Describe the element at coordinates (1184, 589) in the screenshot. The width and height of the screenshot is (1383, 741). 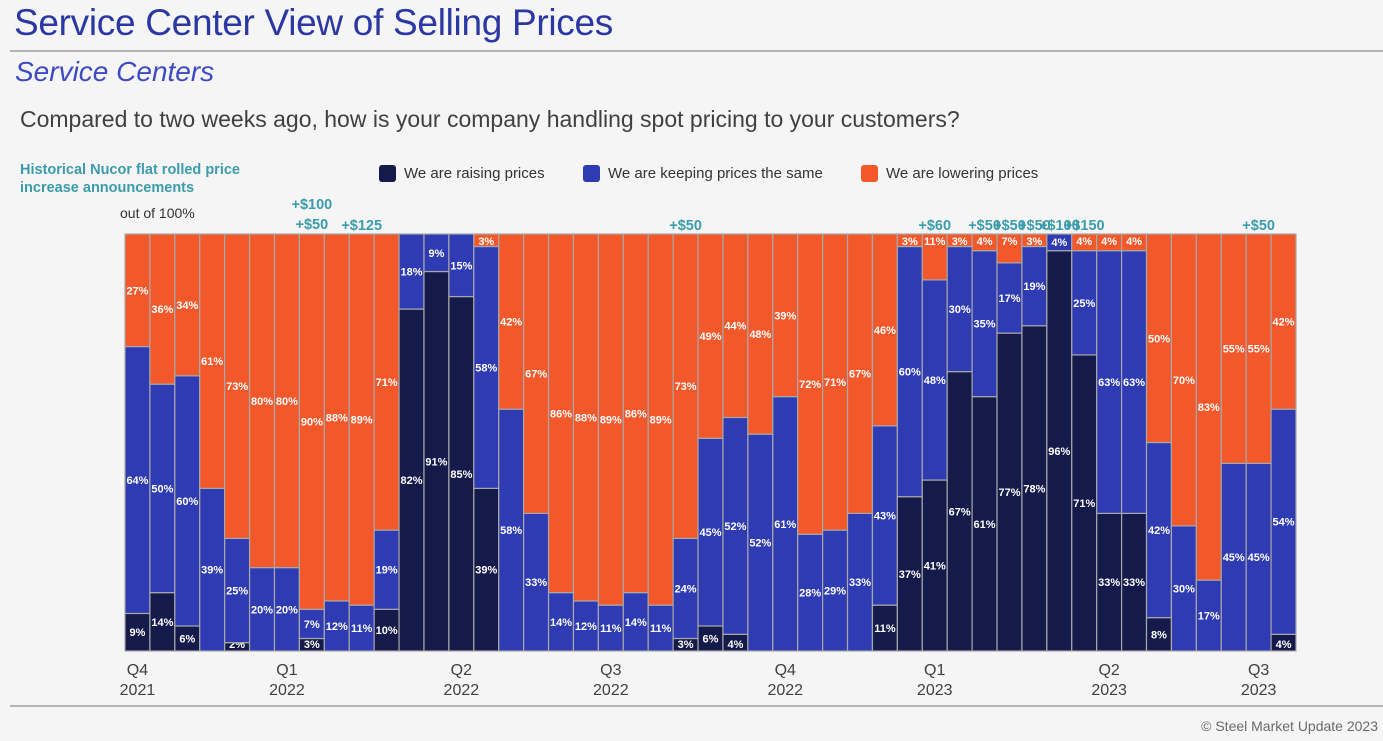
I see `bar-value-label: 30%` at that location.